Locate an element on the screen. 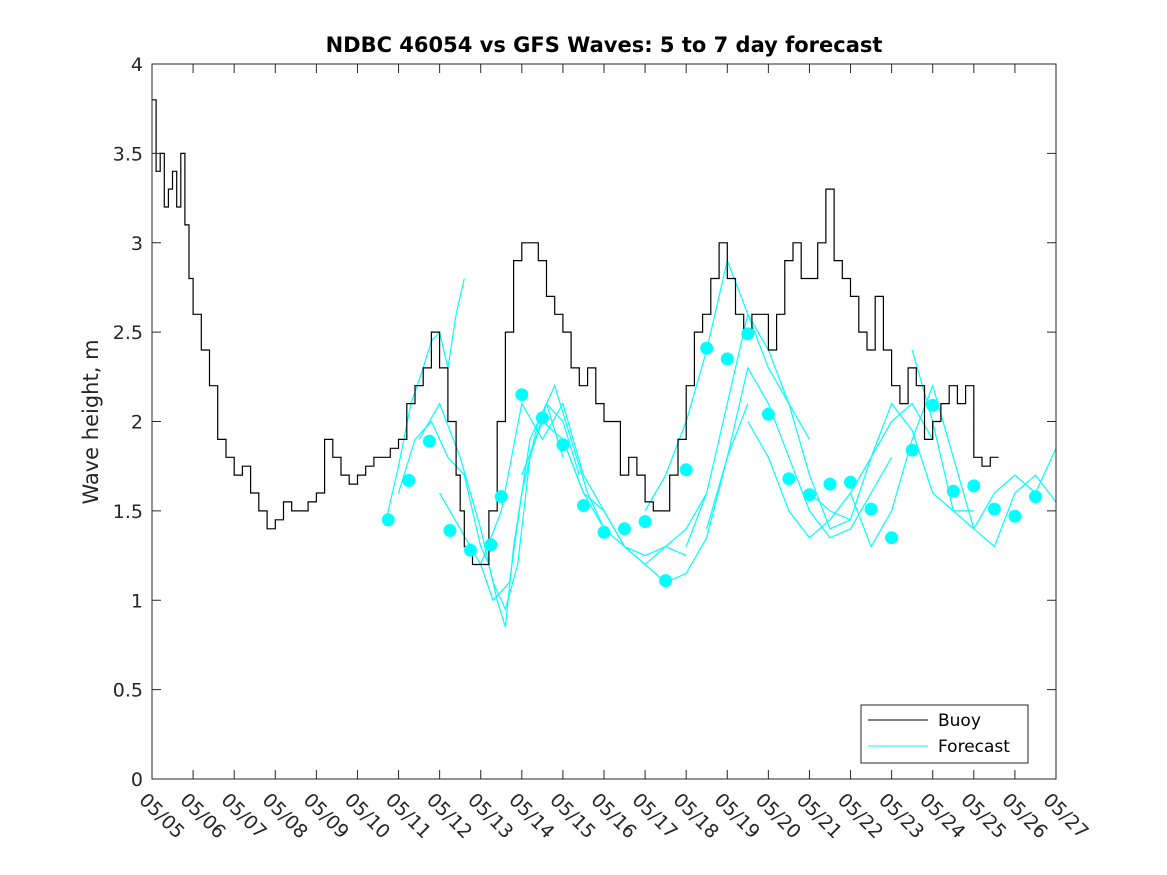 This screenshot has width=1167, height=875. x-tick-label: 05/14 is located at coordinates (531, 816).